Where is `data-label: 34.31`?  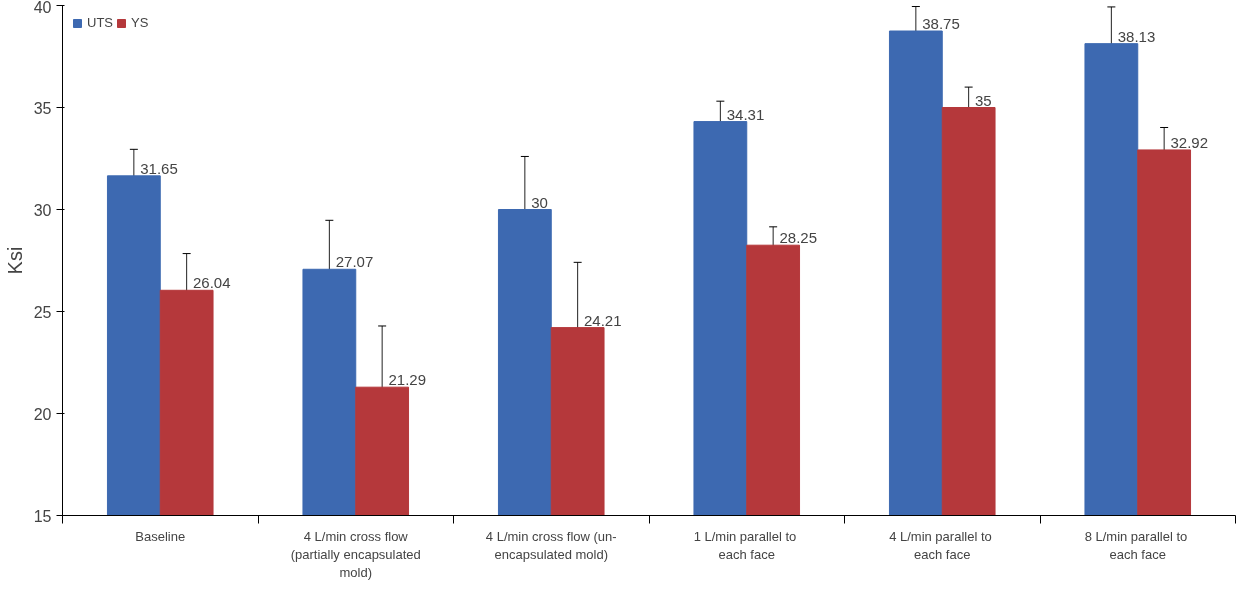
data-label: 34.31 is located at coordinates (745, 114).